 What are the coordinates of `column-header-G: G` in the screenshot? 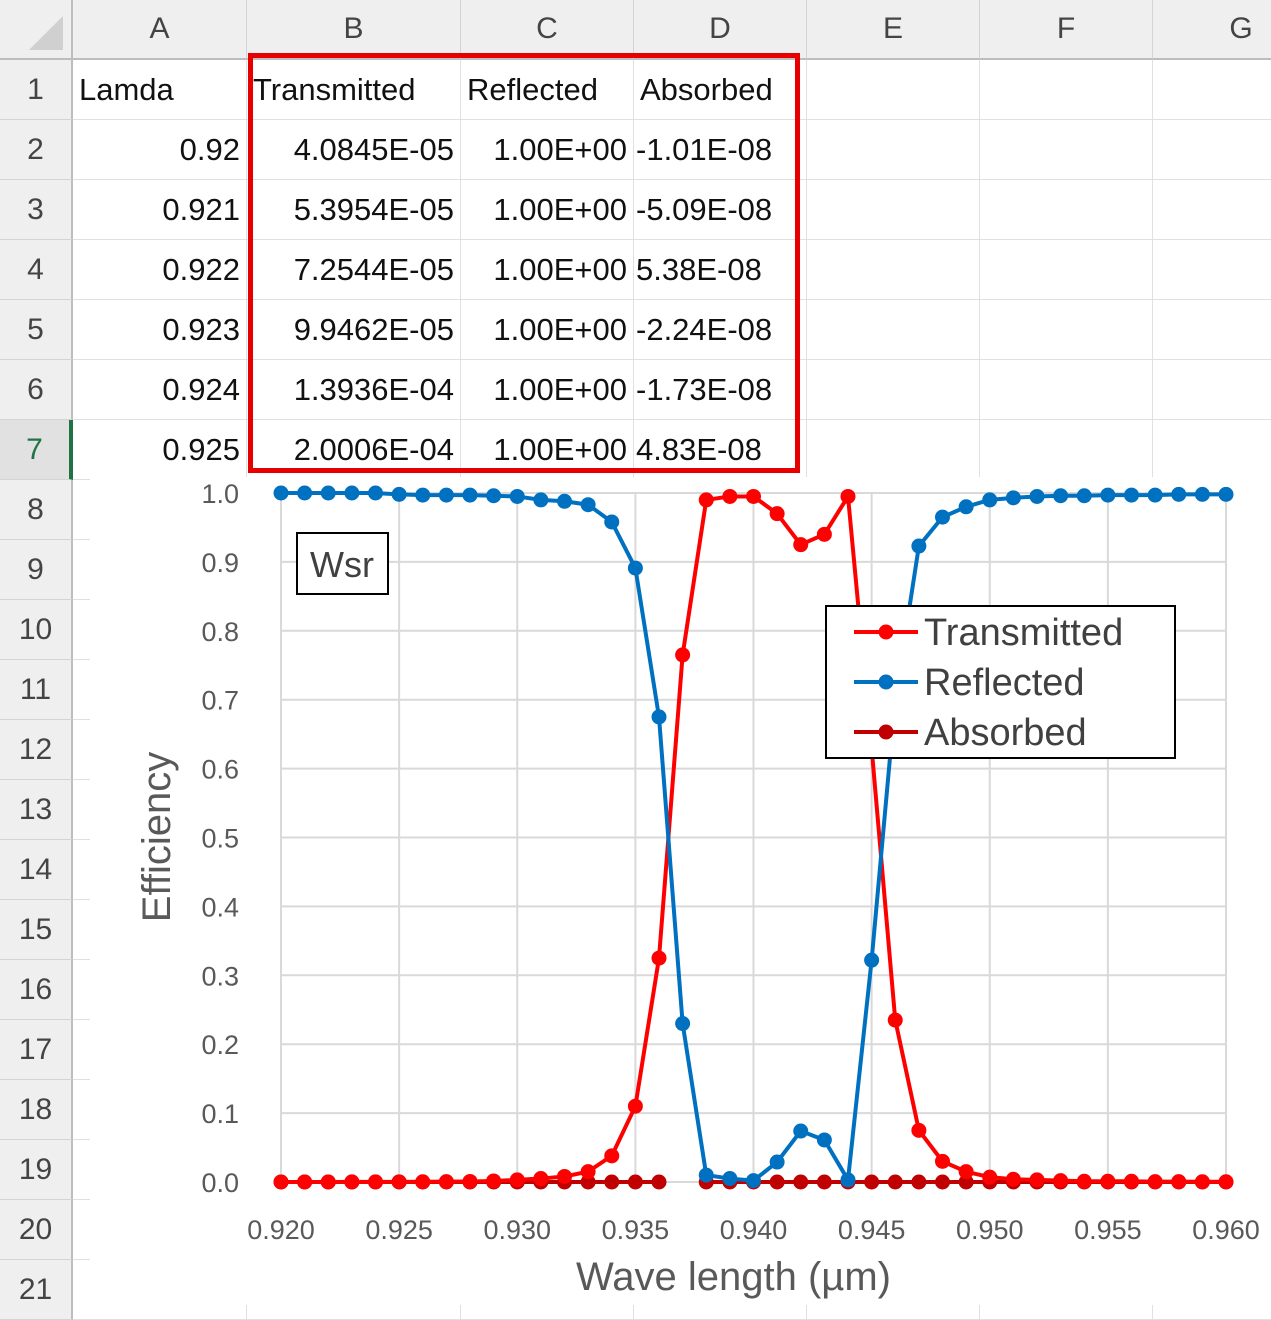 It's located at (1212, 30).